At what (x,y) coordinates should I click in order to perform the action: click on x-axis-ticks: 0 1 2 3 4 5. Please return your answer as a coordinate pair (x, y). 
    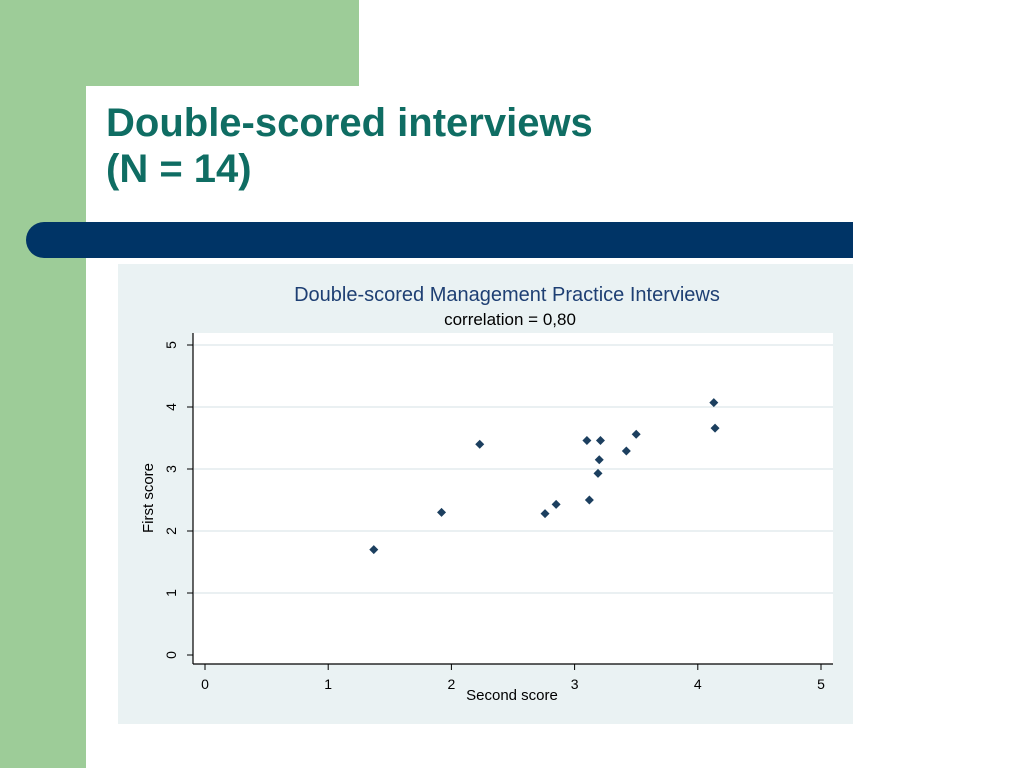
    Looking at the image, I should click on (513, 678).